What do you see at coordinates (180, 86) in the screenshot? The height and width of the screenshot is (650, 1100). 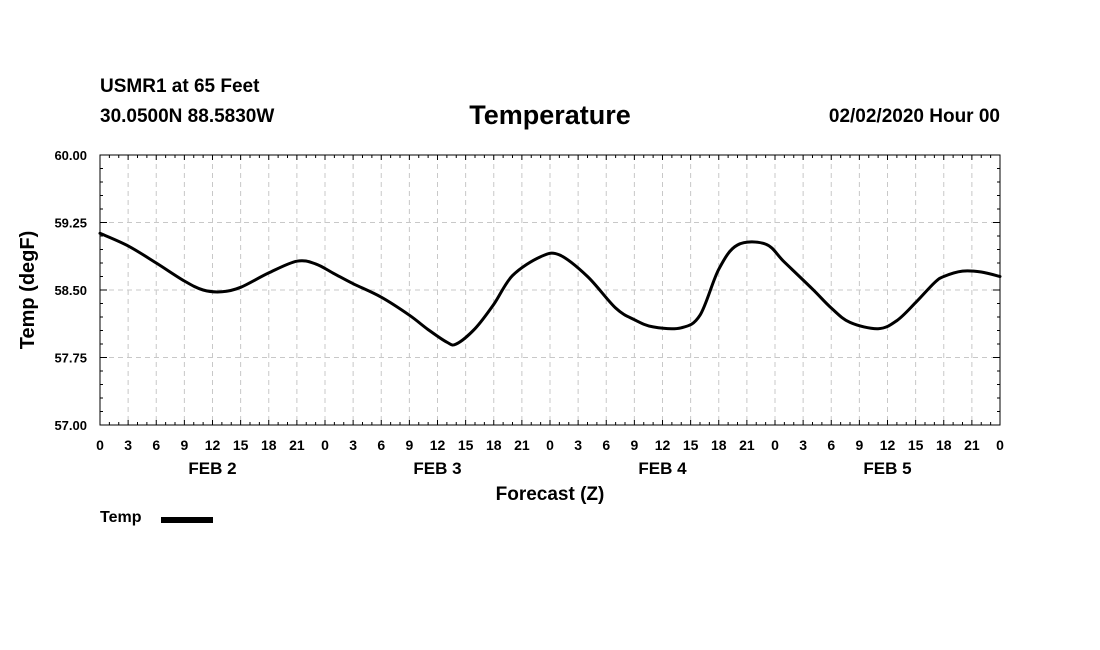 I see `station-label: USMR1 at 65 Feet` at bounding box center [180, 86].